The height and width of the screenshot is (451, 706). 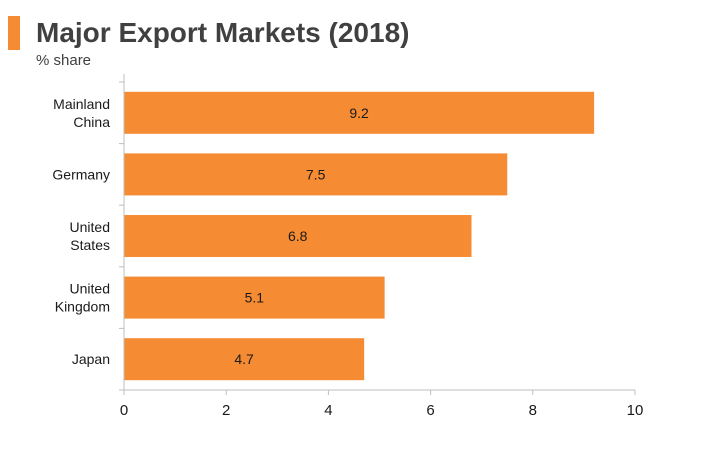 I want to click on bar-value-label-4: 4.7, so click(x=244, y=359).